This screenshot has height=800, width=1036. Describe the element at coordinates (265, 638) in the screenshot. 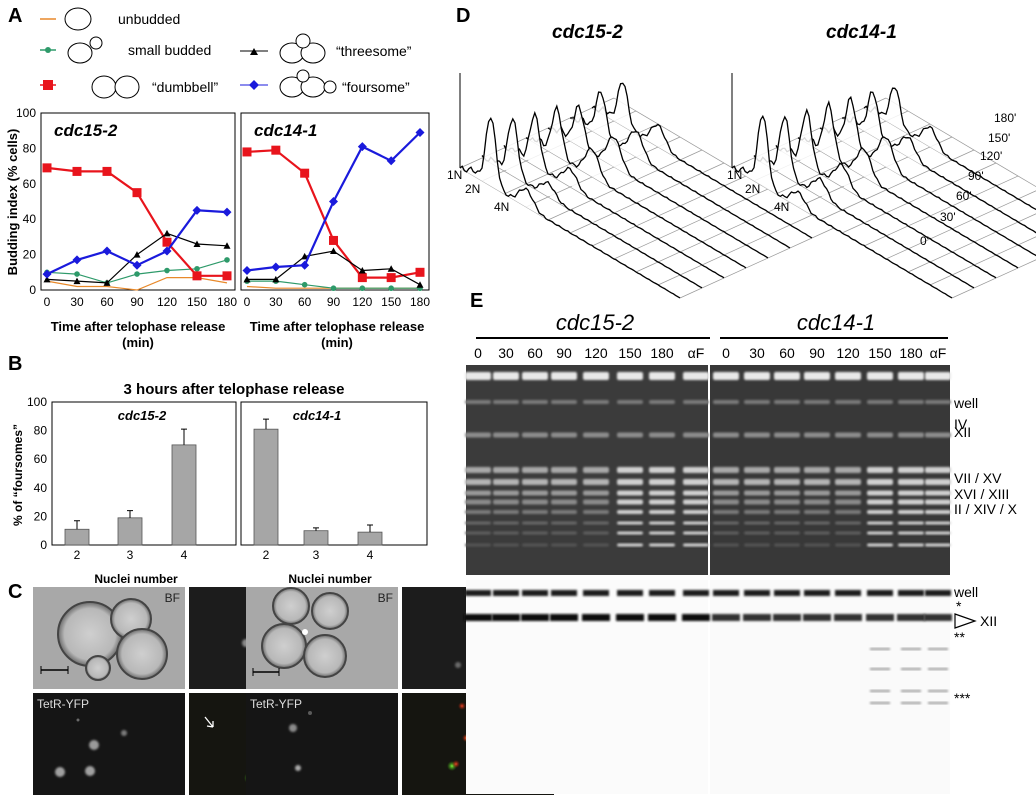

I see `micrograph-left-dapi: DAPI` at that location.